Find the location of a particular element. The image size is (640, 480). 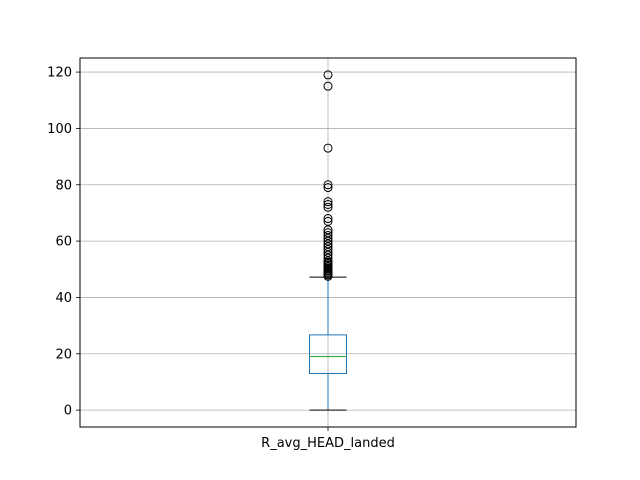

y-tick-label: 60 is located at coordinates (63, 242).